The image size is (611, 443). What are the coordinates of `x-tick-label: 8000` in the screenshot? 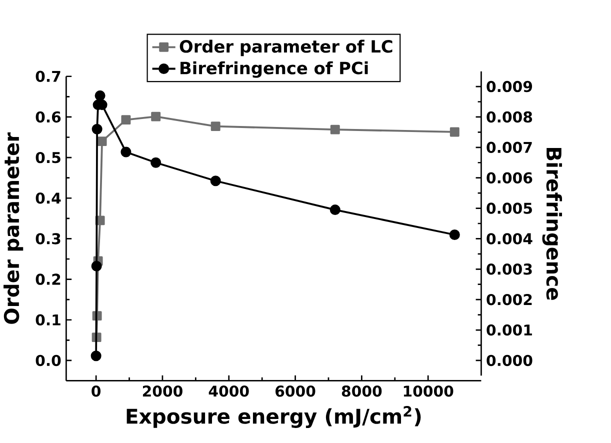 It's located at (362, 391).